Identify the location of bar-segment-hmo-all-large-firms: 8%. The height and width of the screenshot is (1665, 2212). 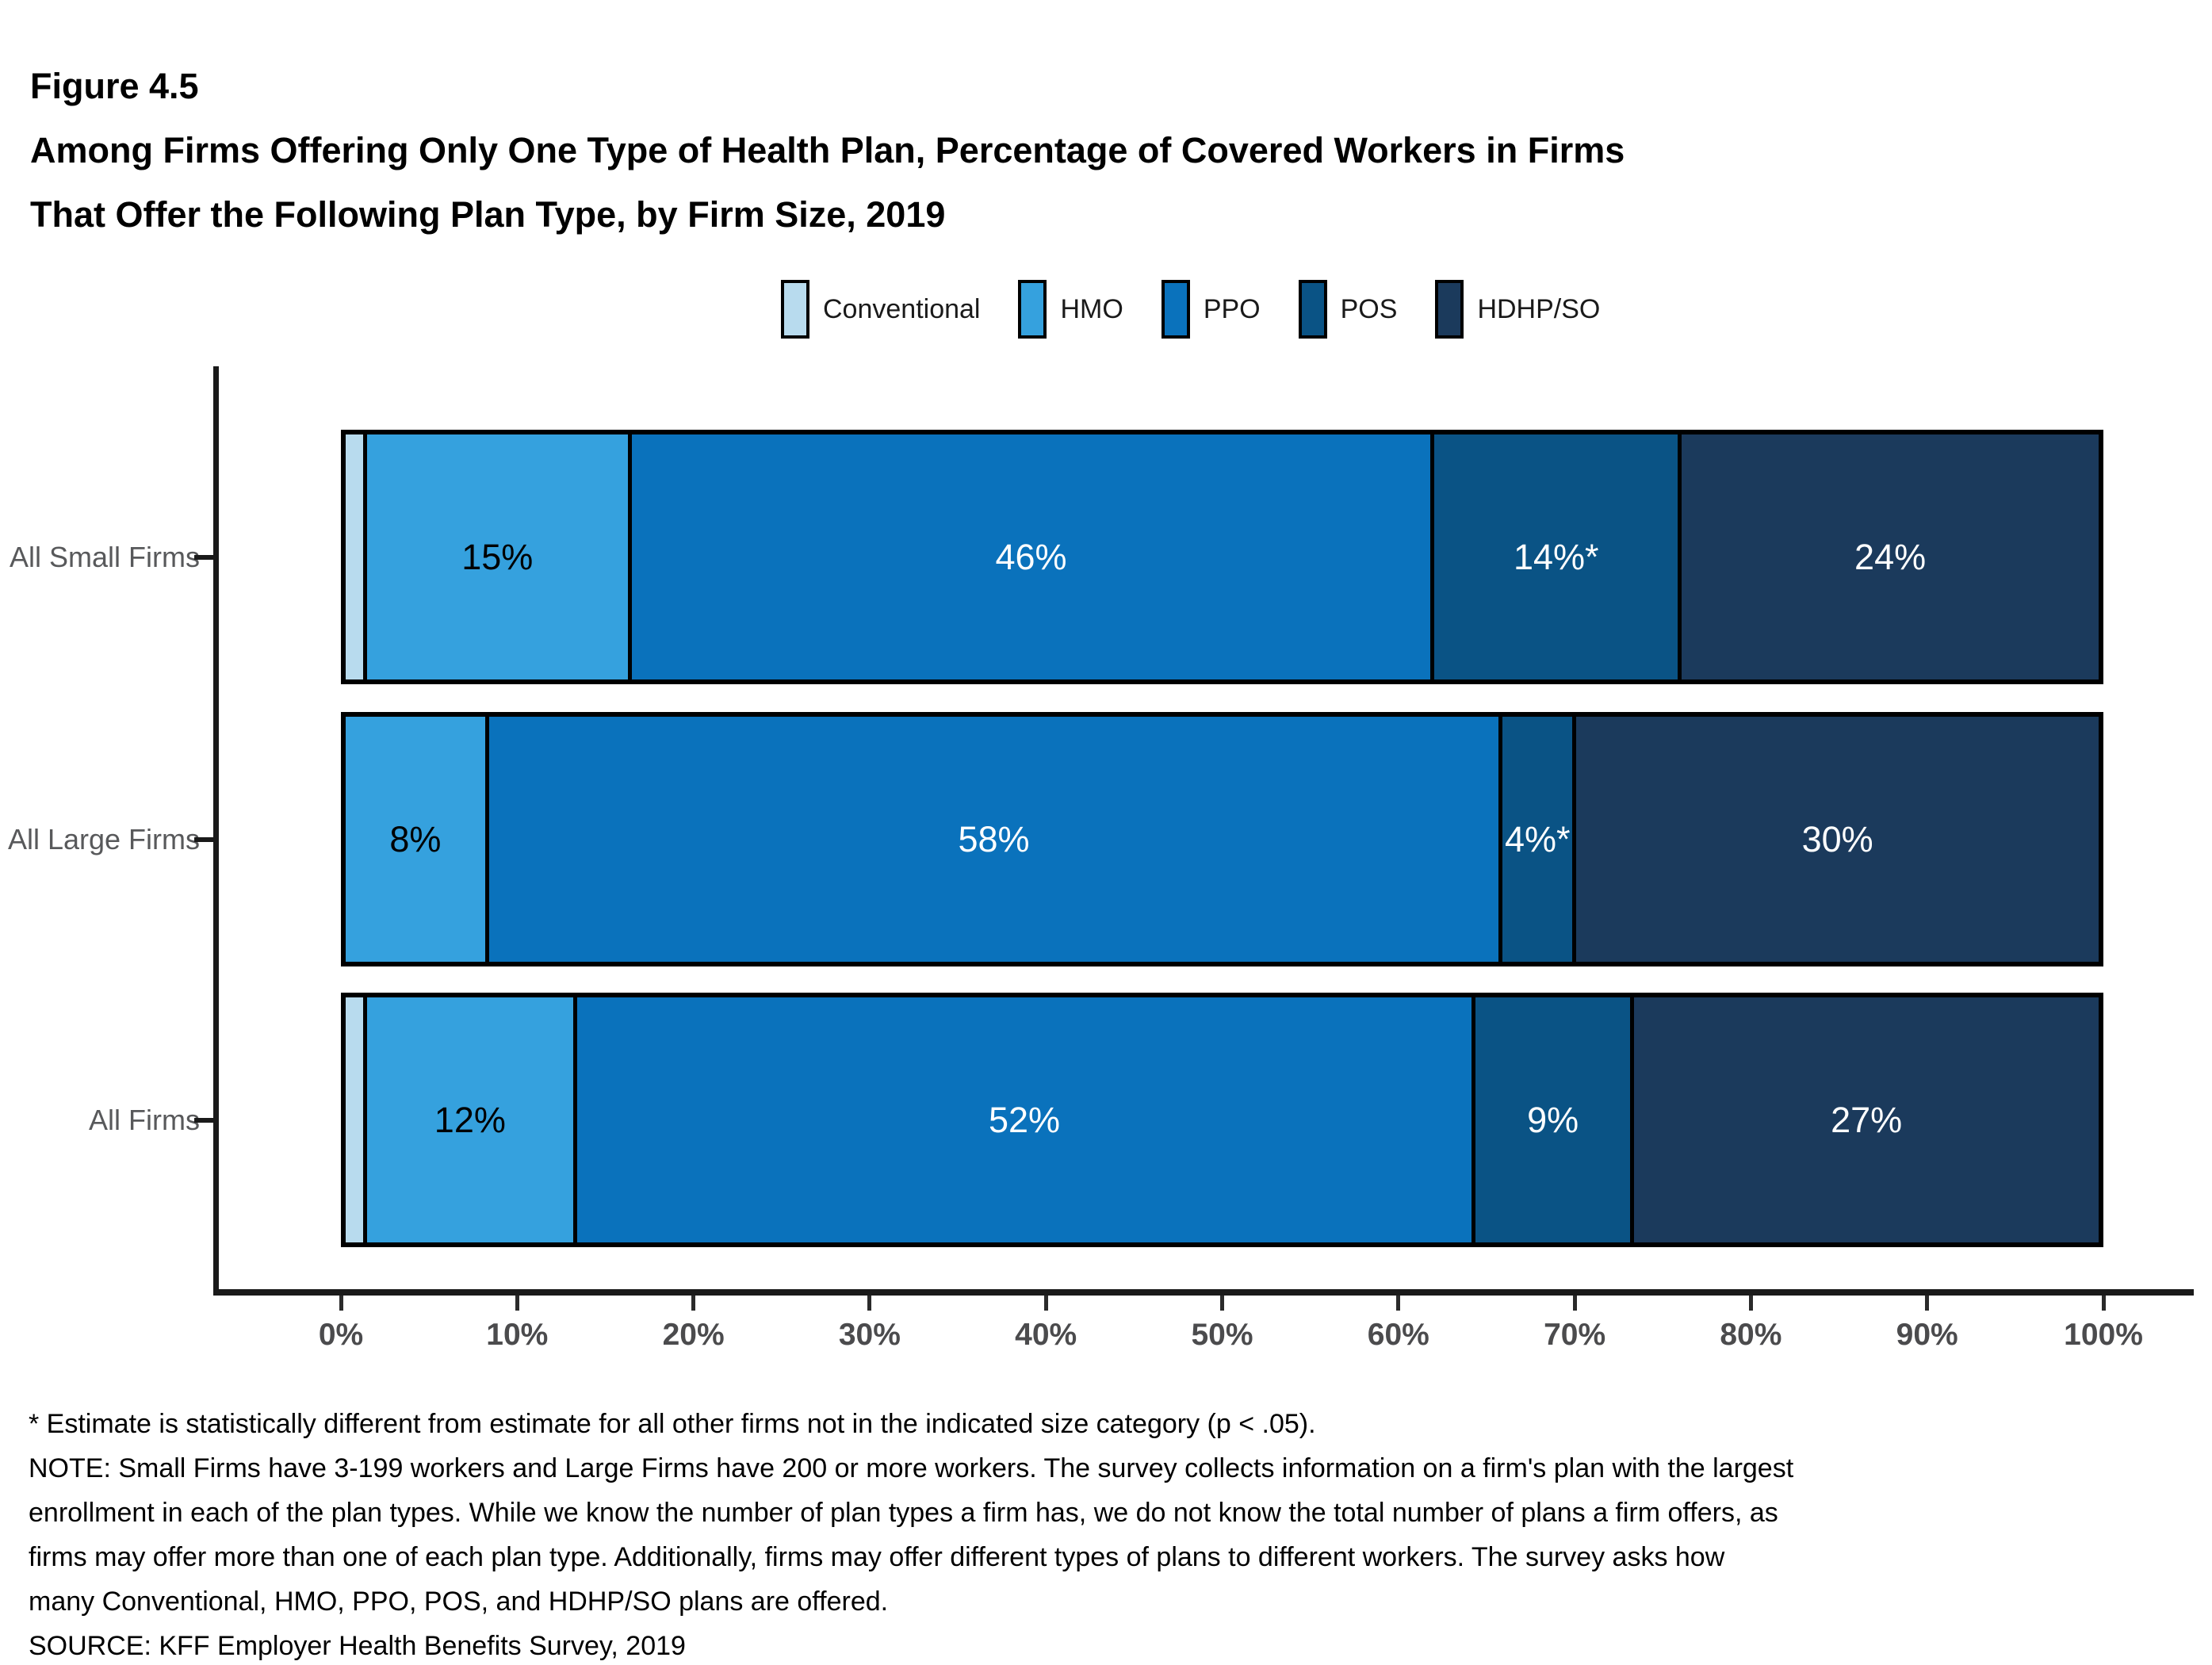
(418, 839).